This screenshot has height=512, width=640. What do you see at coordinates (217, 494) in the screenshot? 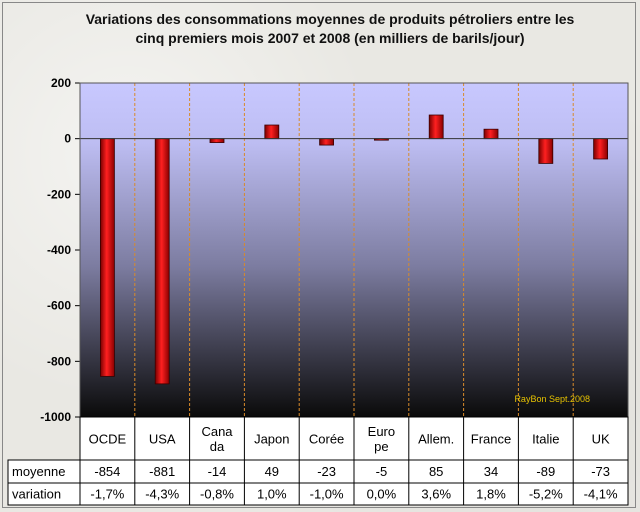
I see `value-variation-2: -0,8%` at bounding box center [217, 494].